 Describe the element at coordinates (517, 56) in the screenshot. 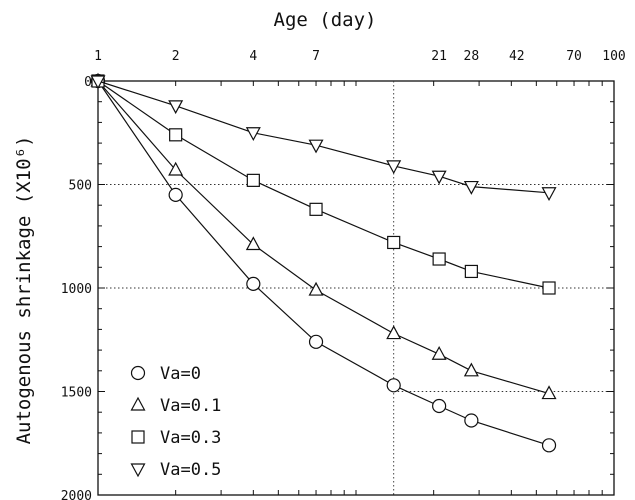

I see `x-tick-label: 42` at that location.